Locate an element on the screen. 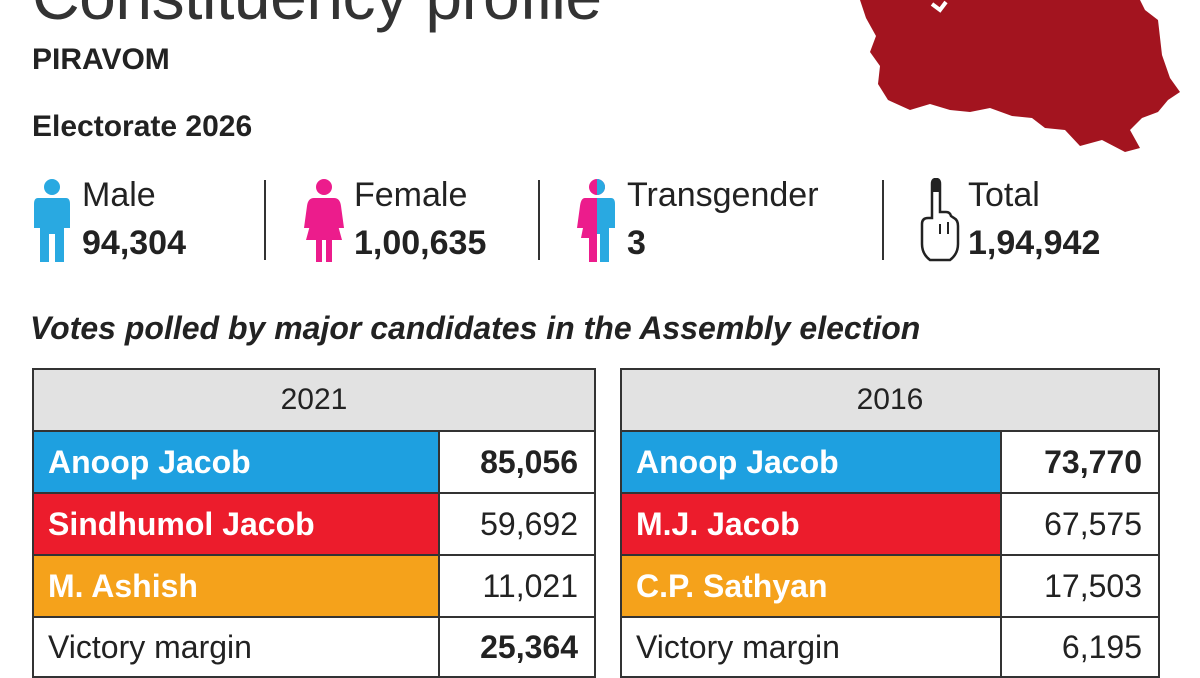 The image size is (1200, 678). table-row: C.P. Sathyan 17,503 is located at coordinates (890, 587).